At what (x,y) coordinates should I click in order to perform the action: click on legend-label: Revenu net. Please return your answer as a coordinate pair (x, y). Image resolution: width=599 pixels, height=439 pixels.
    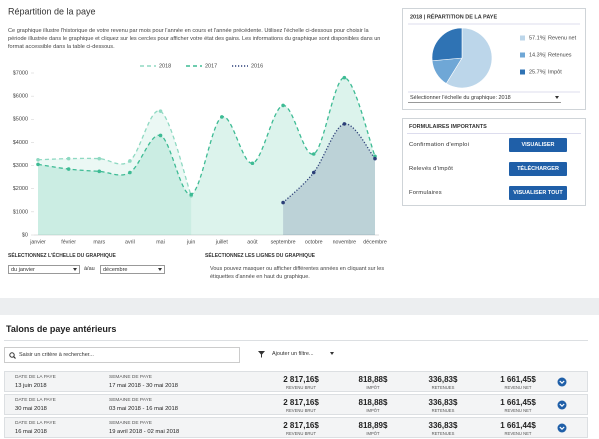
    Looking at the image, I should click on (562, 38).